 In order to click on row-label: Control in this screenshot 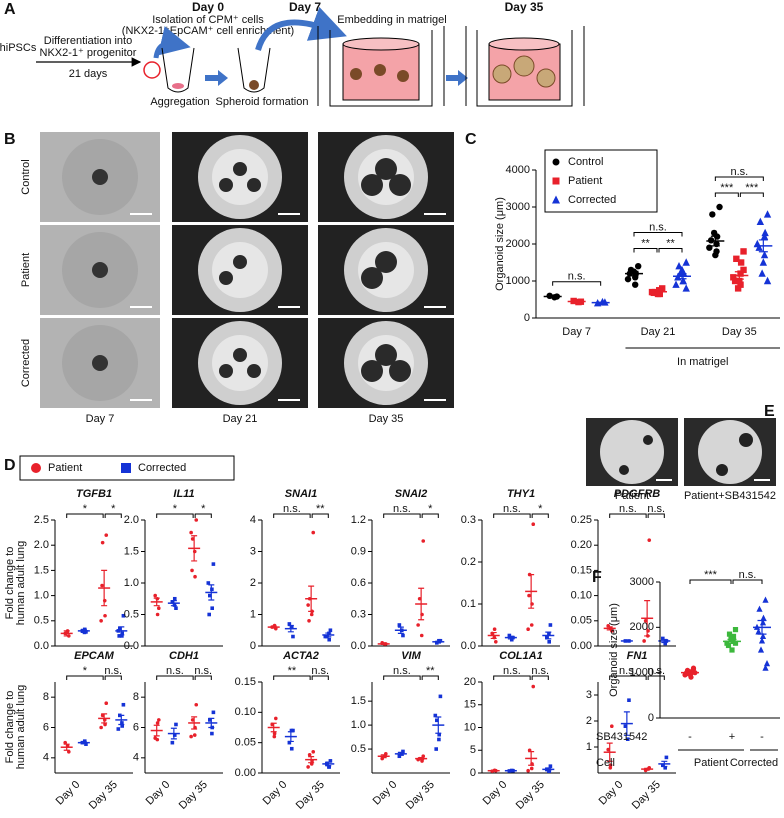, I will do `click(26, 176)`.